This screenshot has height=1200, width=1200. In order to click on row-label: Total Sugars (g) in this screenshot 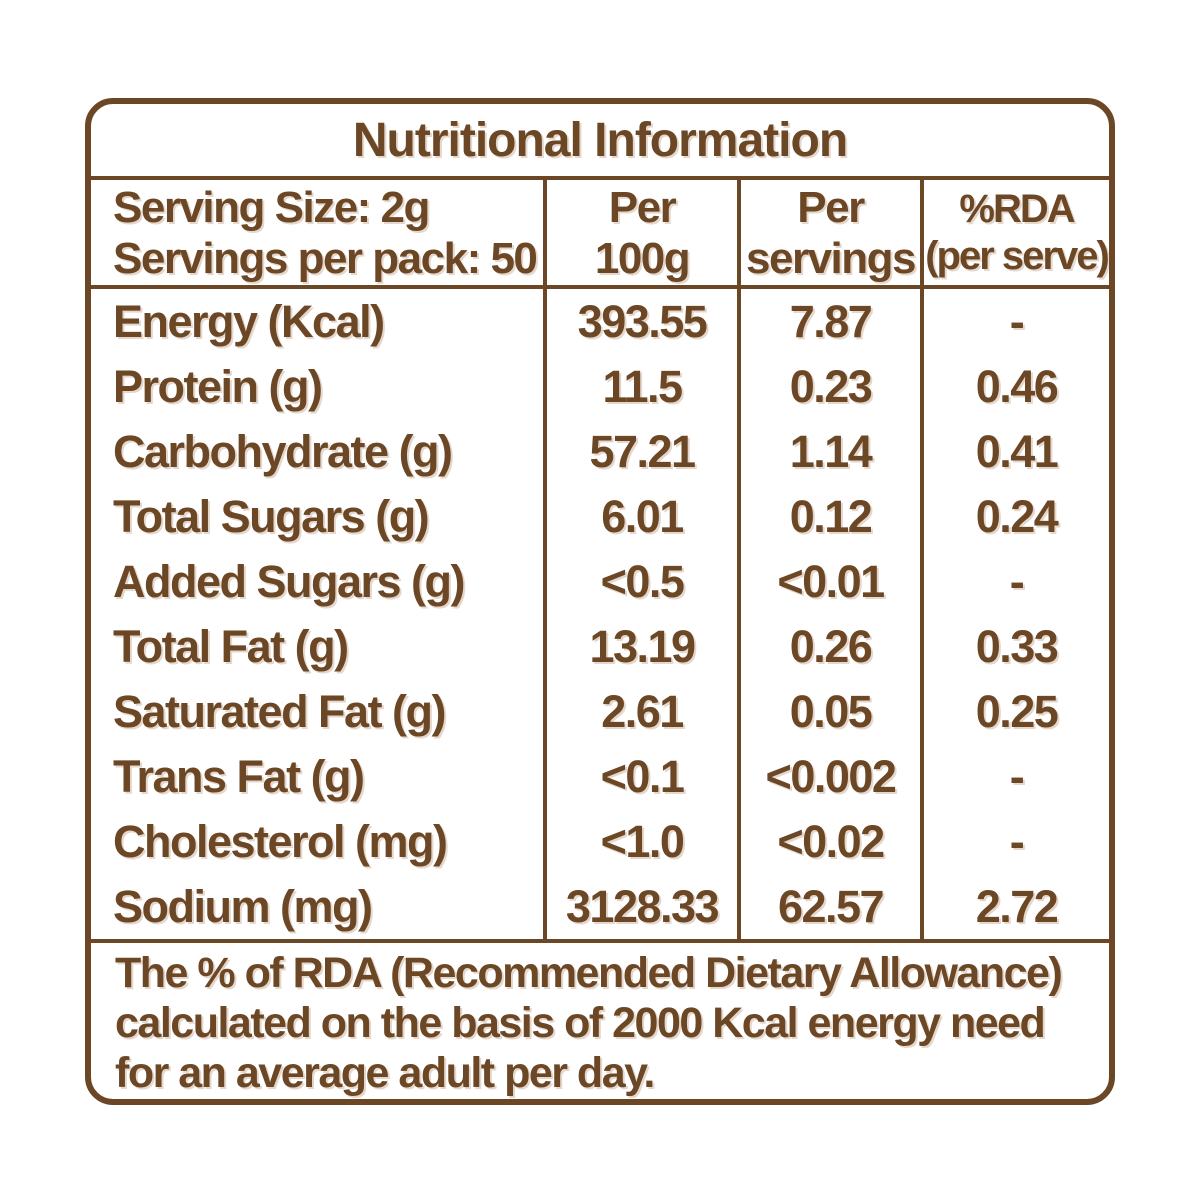, I will do `click(271, 516)`.